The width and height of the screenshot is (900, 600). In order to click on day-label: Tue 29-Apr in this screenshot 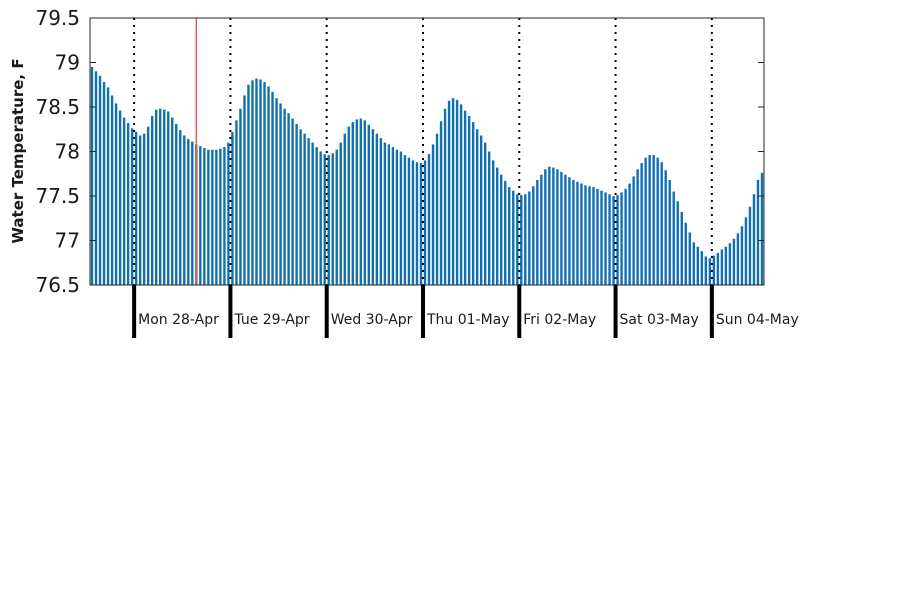, I will do `click(271, 320)`.